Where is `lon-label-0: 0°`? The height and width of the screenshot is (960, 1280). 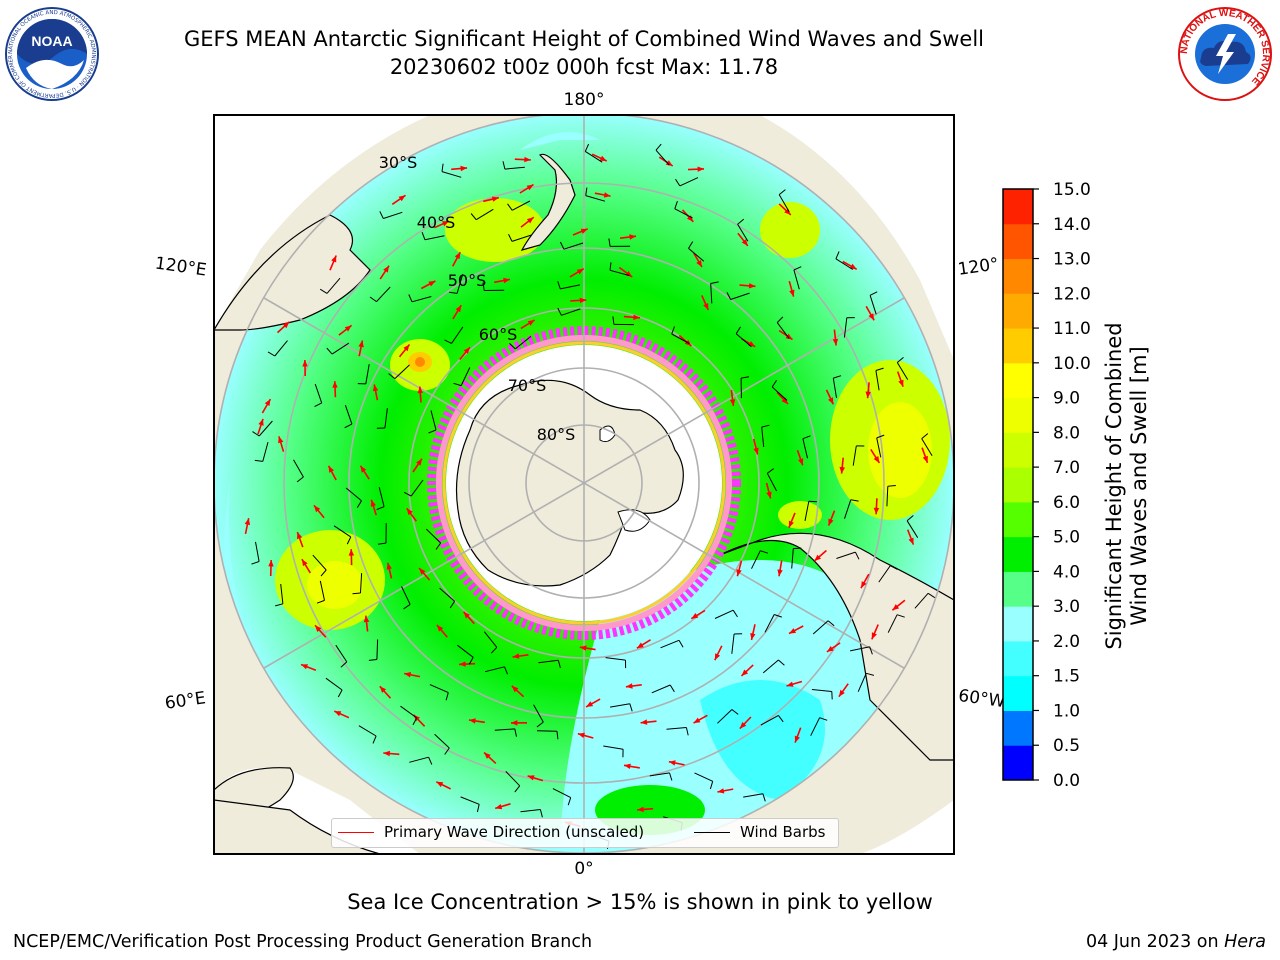 lon-label-0: 0° is located at coordinates (583, 869).